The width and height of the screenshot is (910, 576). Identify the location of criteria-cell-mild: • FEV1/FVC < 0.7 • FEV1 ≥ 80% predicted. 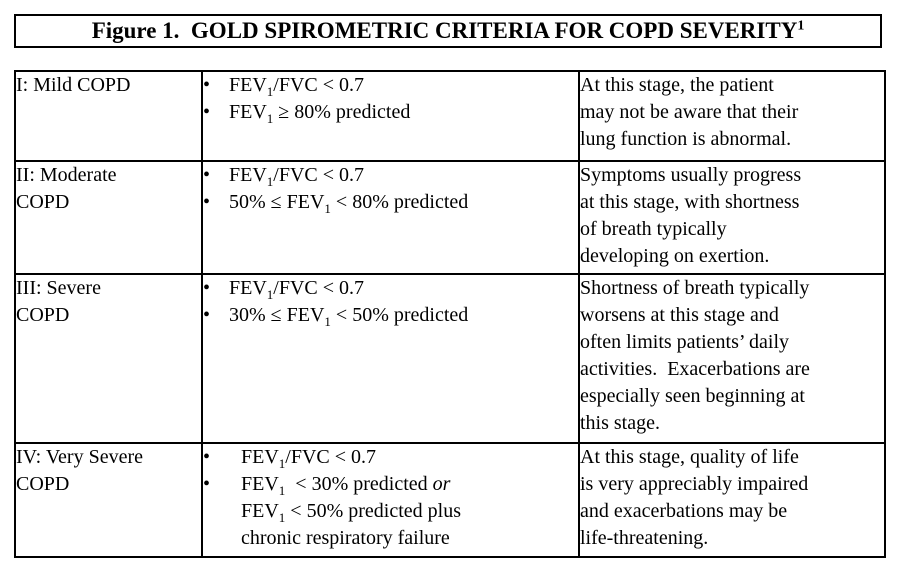
(390, 116).